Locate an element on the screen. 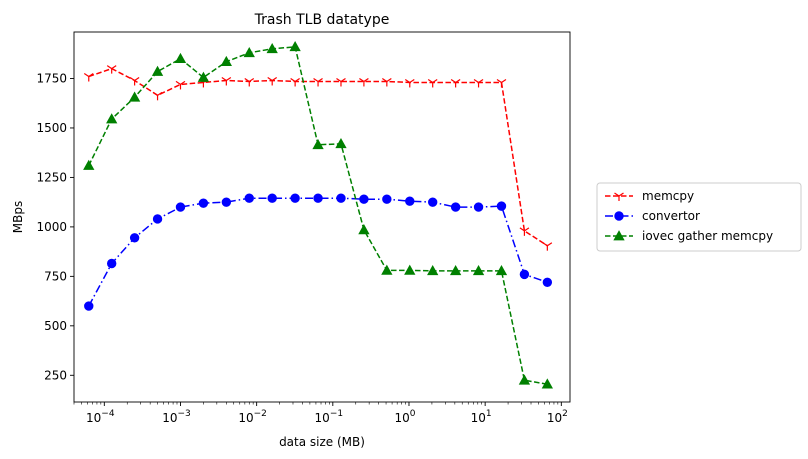 The height and width of the screenshot is (459, 808). legend-label: convertor is located at coordinates (671, 216).